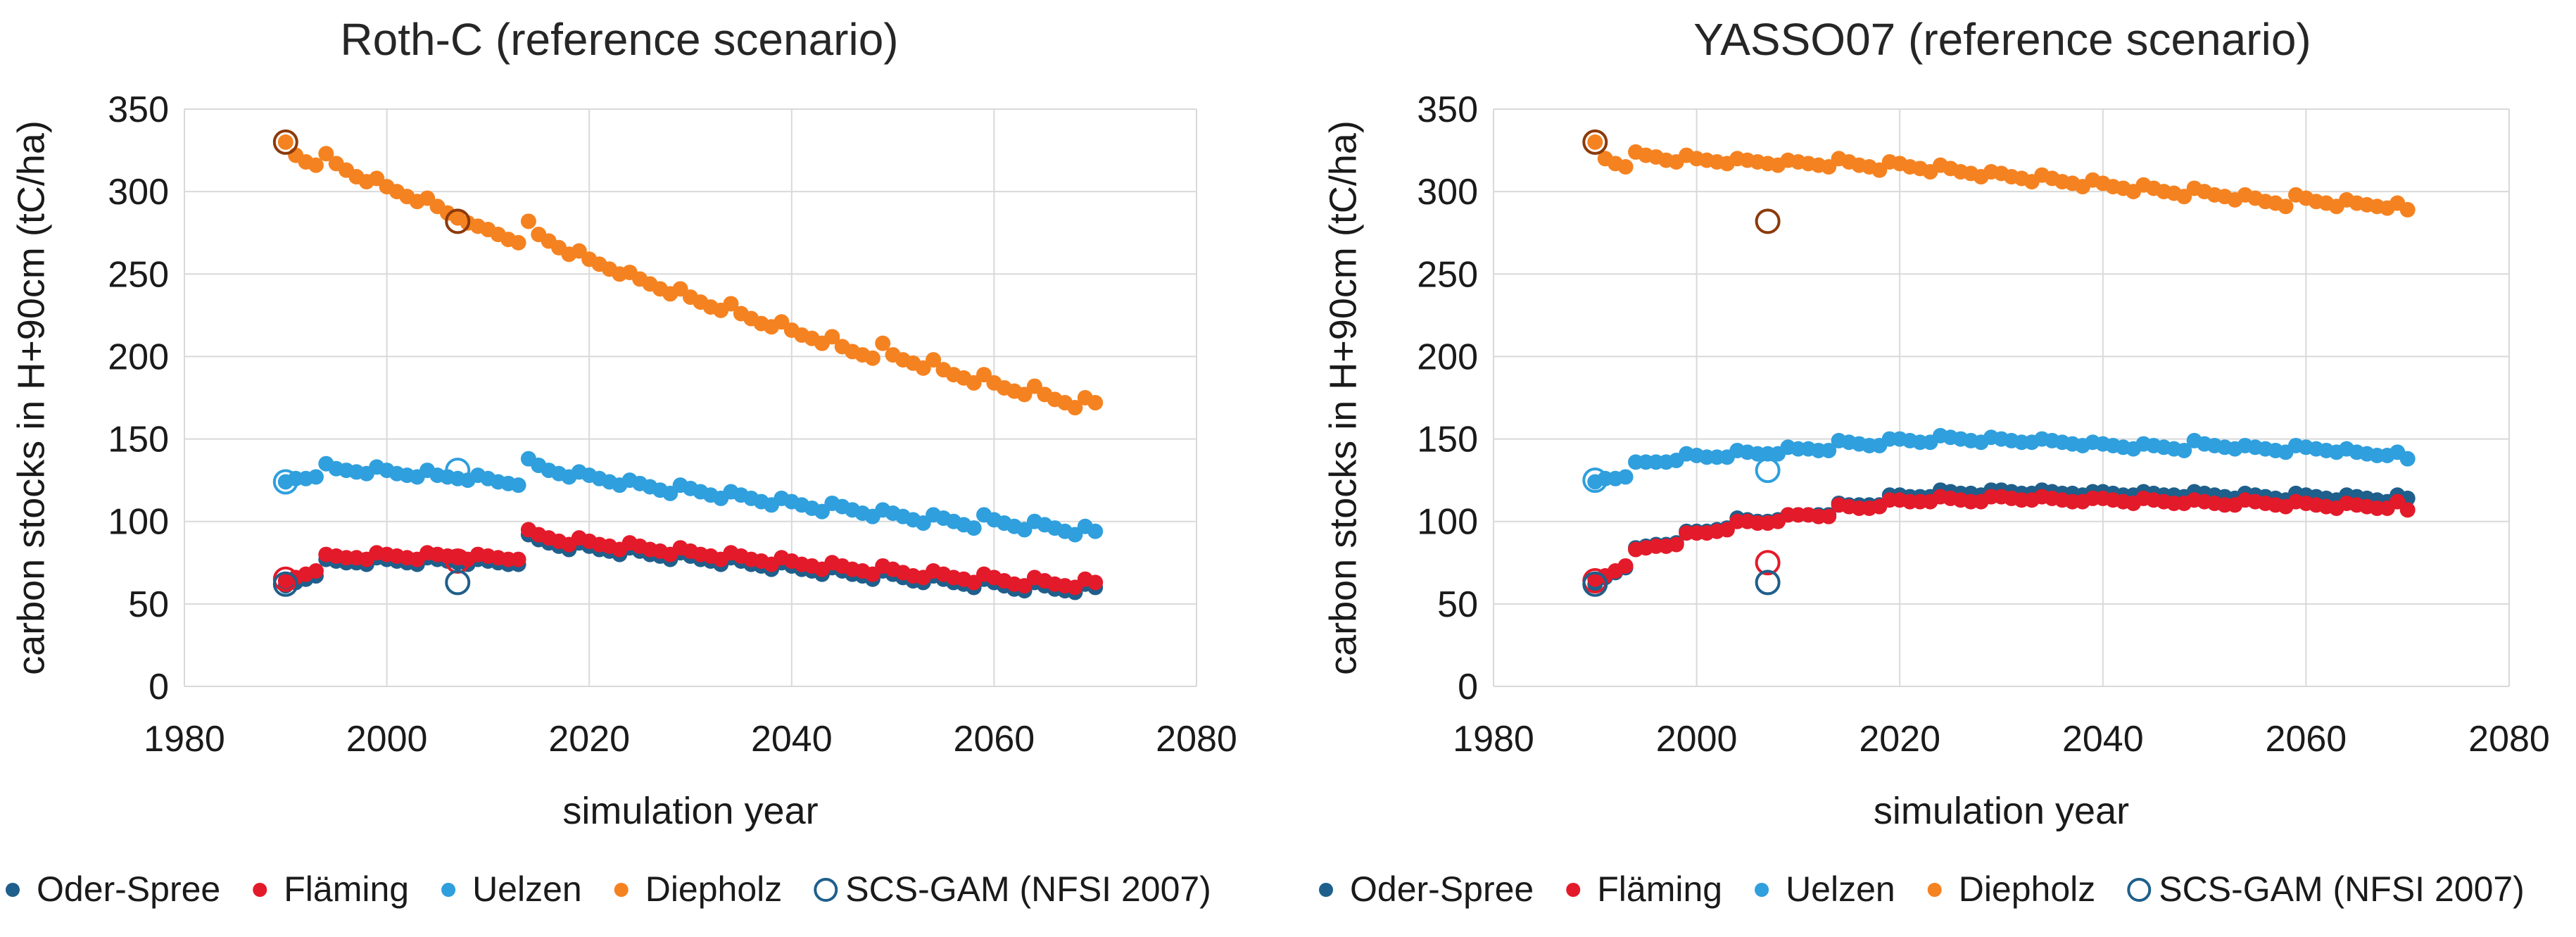  Describe the element at coordinates (346, 889) in the screenshot. I see `legend-label: Fläming` at that location.